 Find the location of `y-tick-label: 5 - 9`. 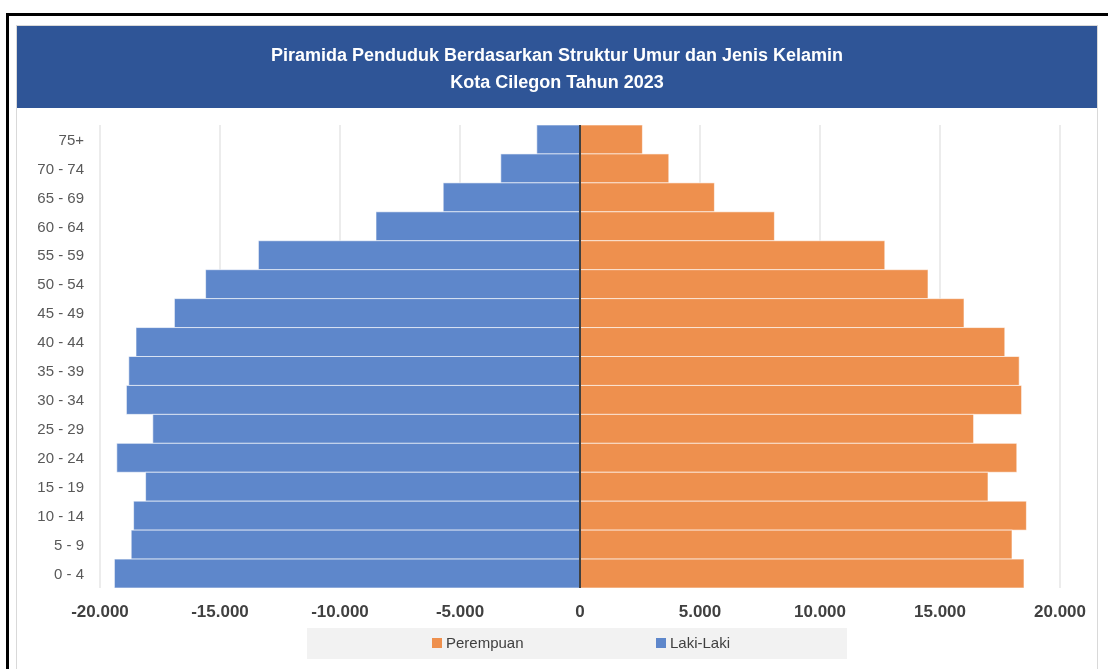

y-tick-label: 5 - 9 is located at coordinates (68, 544).